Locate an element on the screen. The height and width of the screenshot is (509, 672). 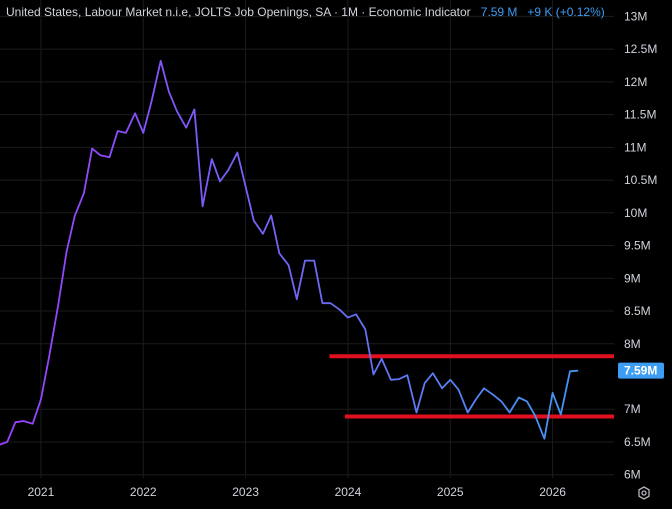
y-tick-label-10: 11.5M is located at coordinates (640, 115).